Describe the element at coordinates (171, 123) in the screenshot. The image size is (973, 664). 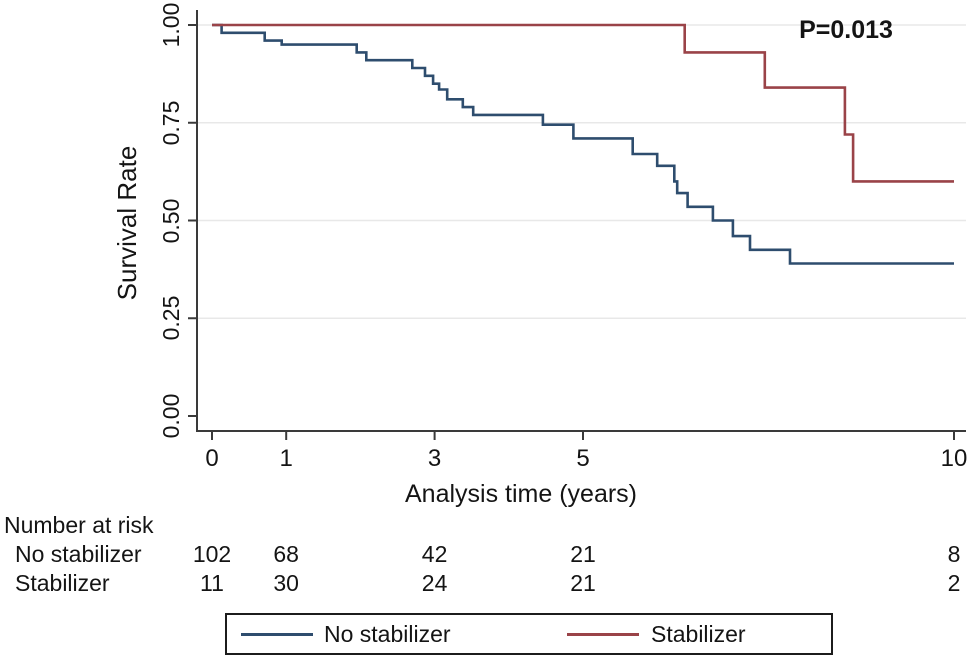
I see `y-tick-label: 0.75` at that location.